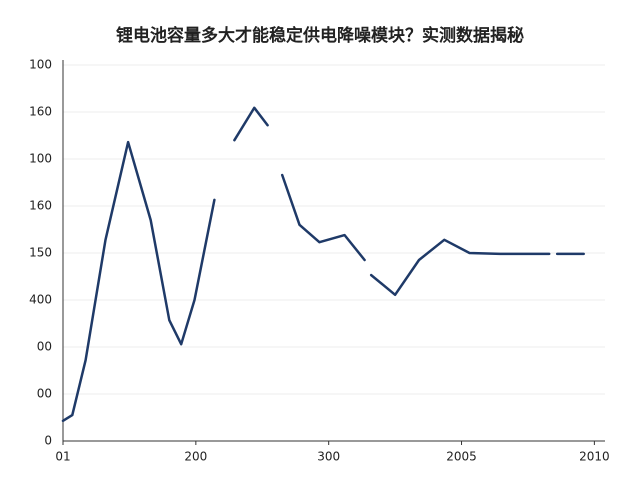 The width and height of the screenshot is (640, 484). What do you see at coordinates (40, 300) in the screenshot?
I see `y-tick-label: 400` at bounding box center [40, 300].